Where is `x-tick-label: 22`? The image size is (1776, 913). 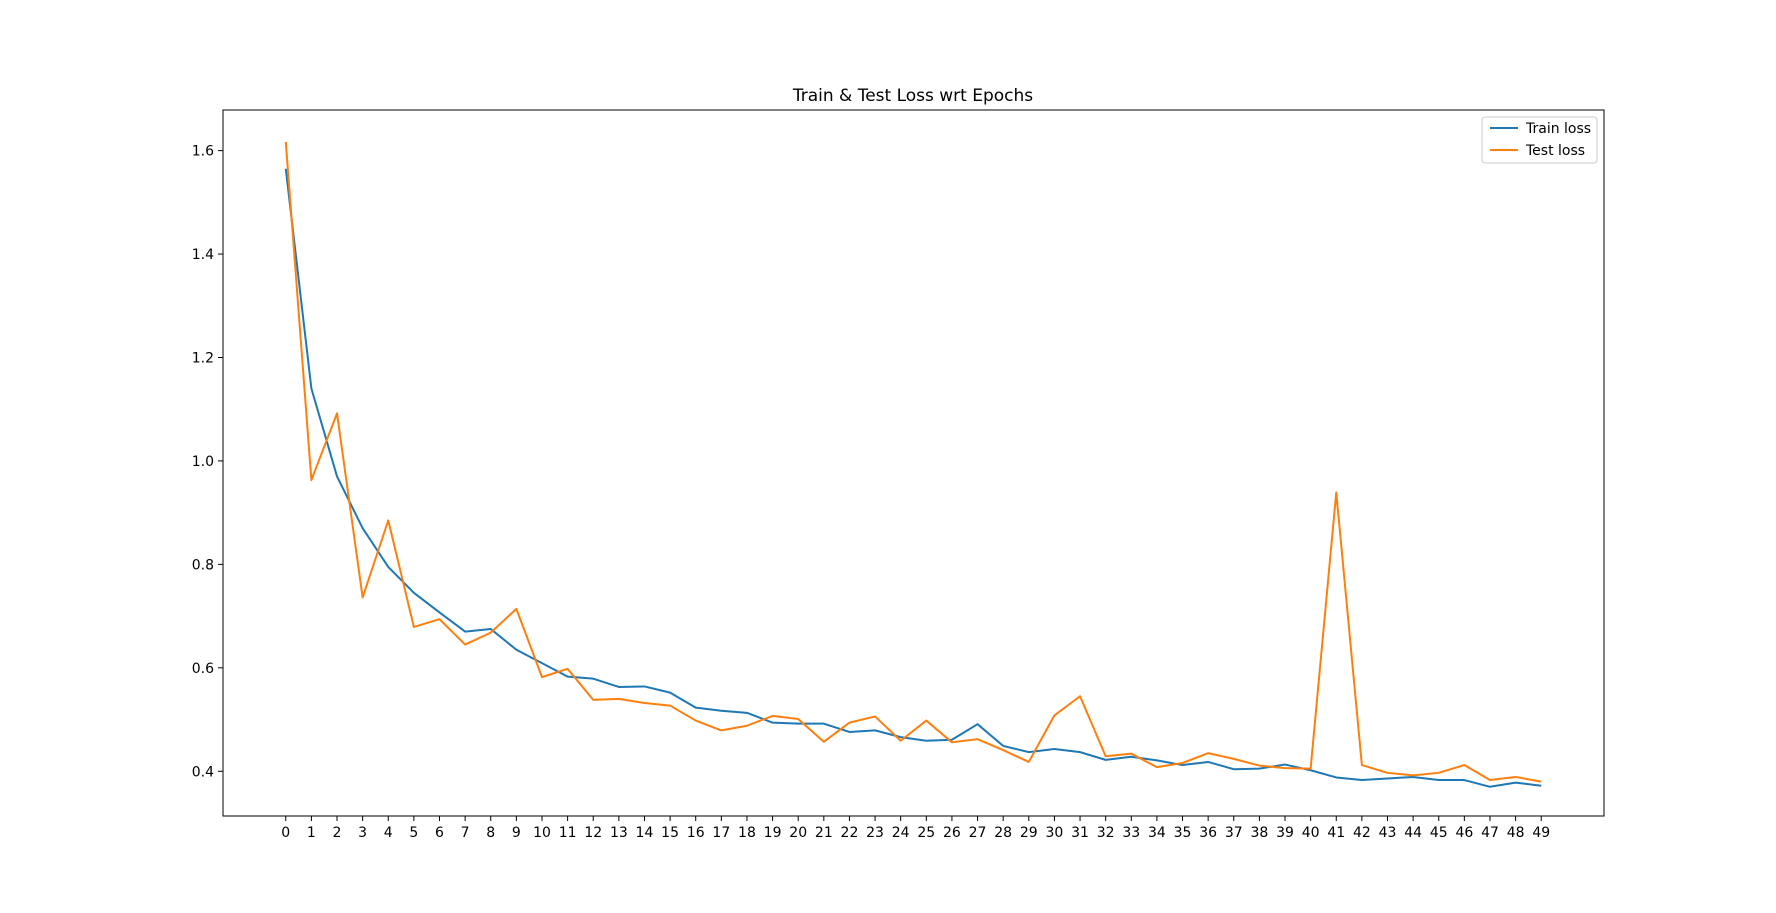
x-tick-label: 22 is located at coordinates (850, 833).